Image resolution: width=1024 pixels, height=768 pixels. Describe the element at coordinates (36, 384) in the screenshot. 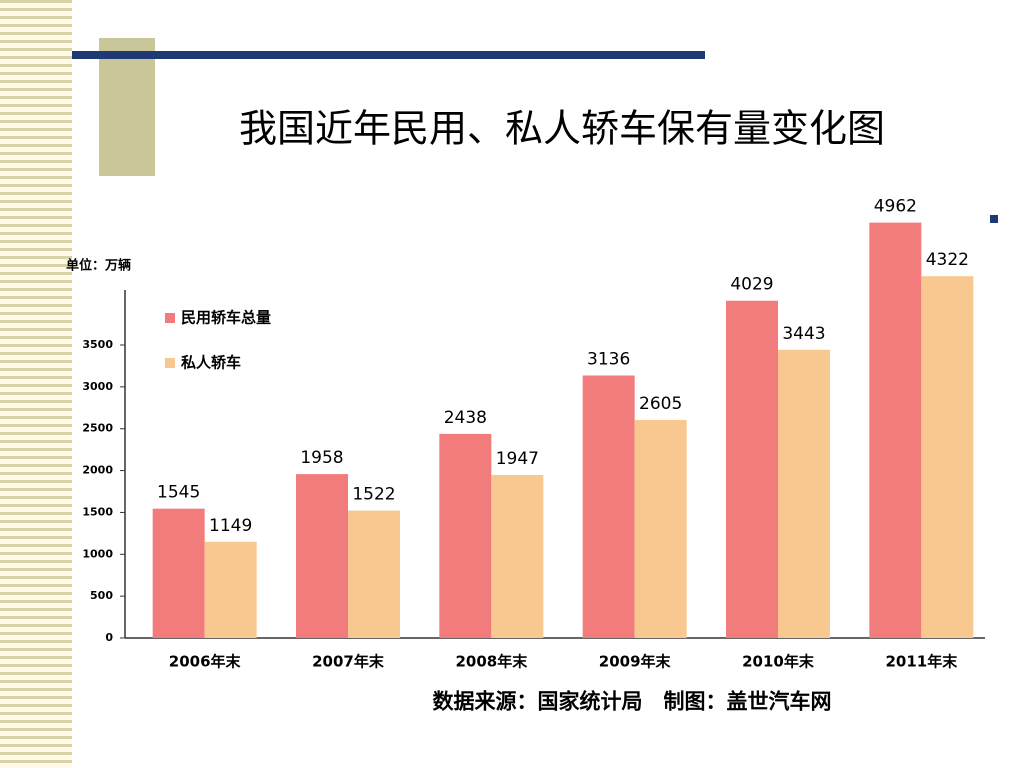

I see `side-stripes` at that location.